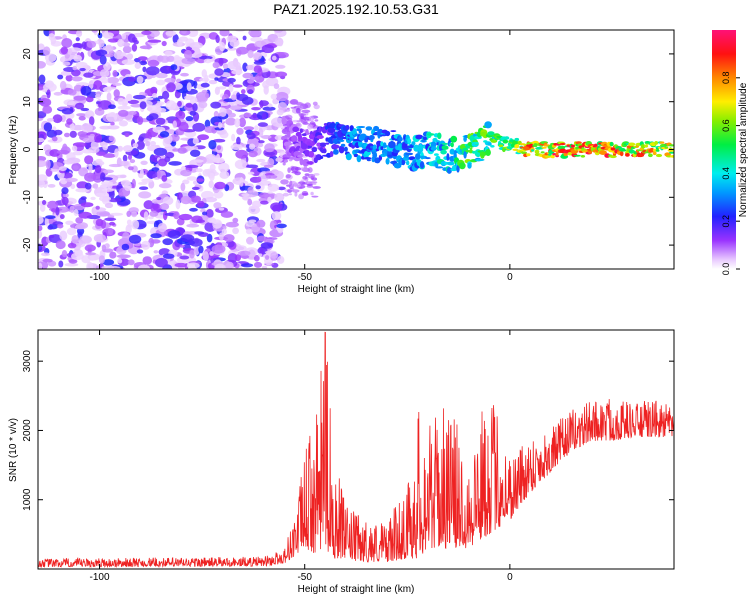 Image resolution: width=750 pixels, height=600 pixels. What do you see at coordinates (304, 277) in the screenshot?
I see `spectrogram-xtick-label: -50` at bounding box center [304, 277].